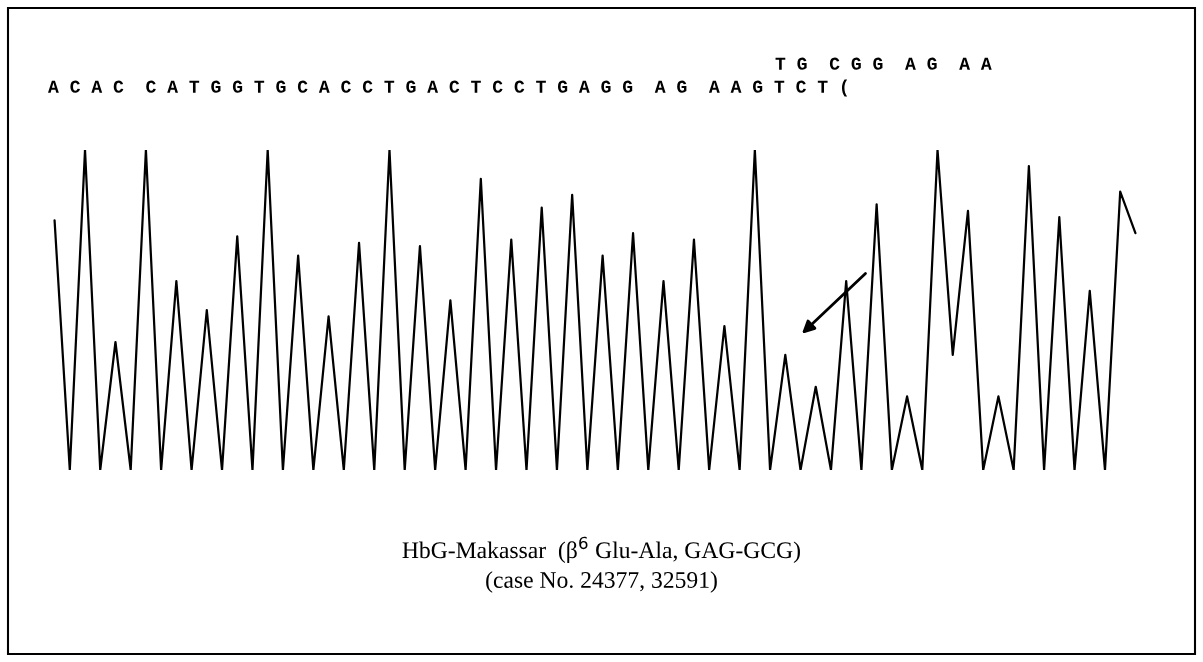  I want to click on text: T G C G G A G A A, so click(883, 63).